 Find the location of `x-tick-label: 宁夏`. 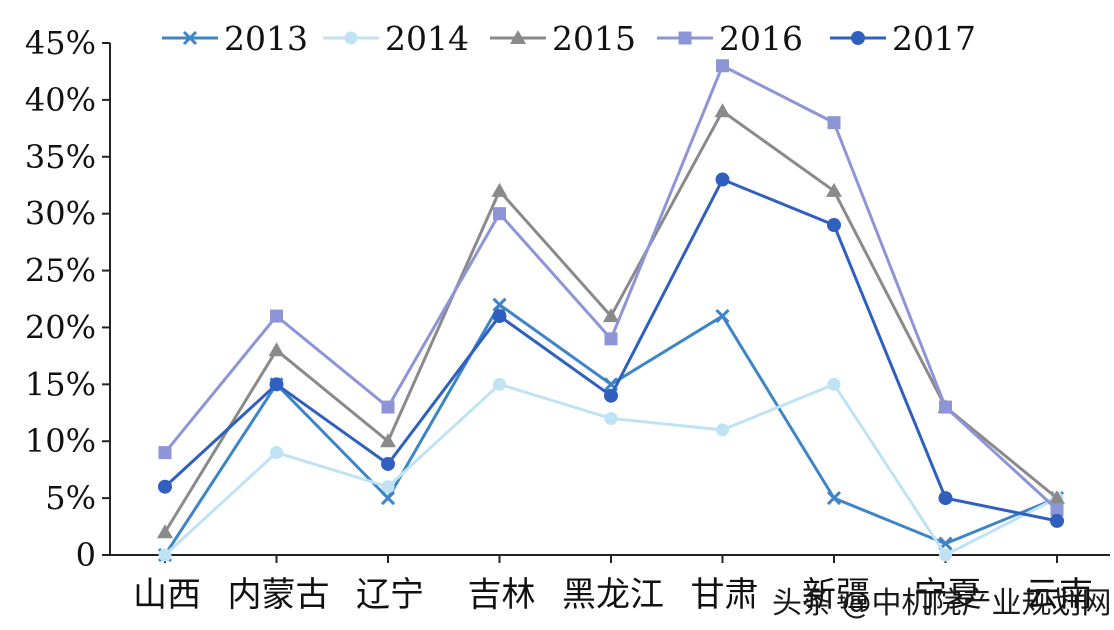

x-tick-label: 宁夏 is located at coordinates (948, 595).